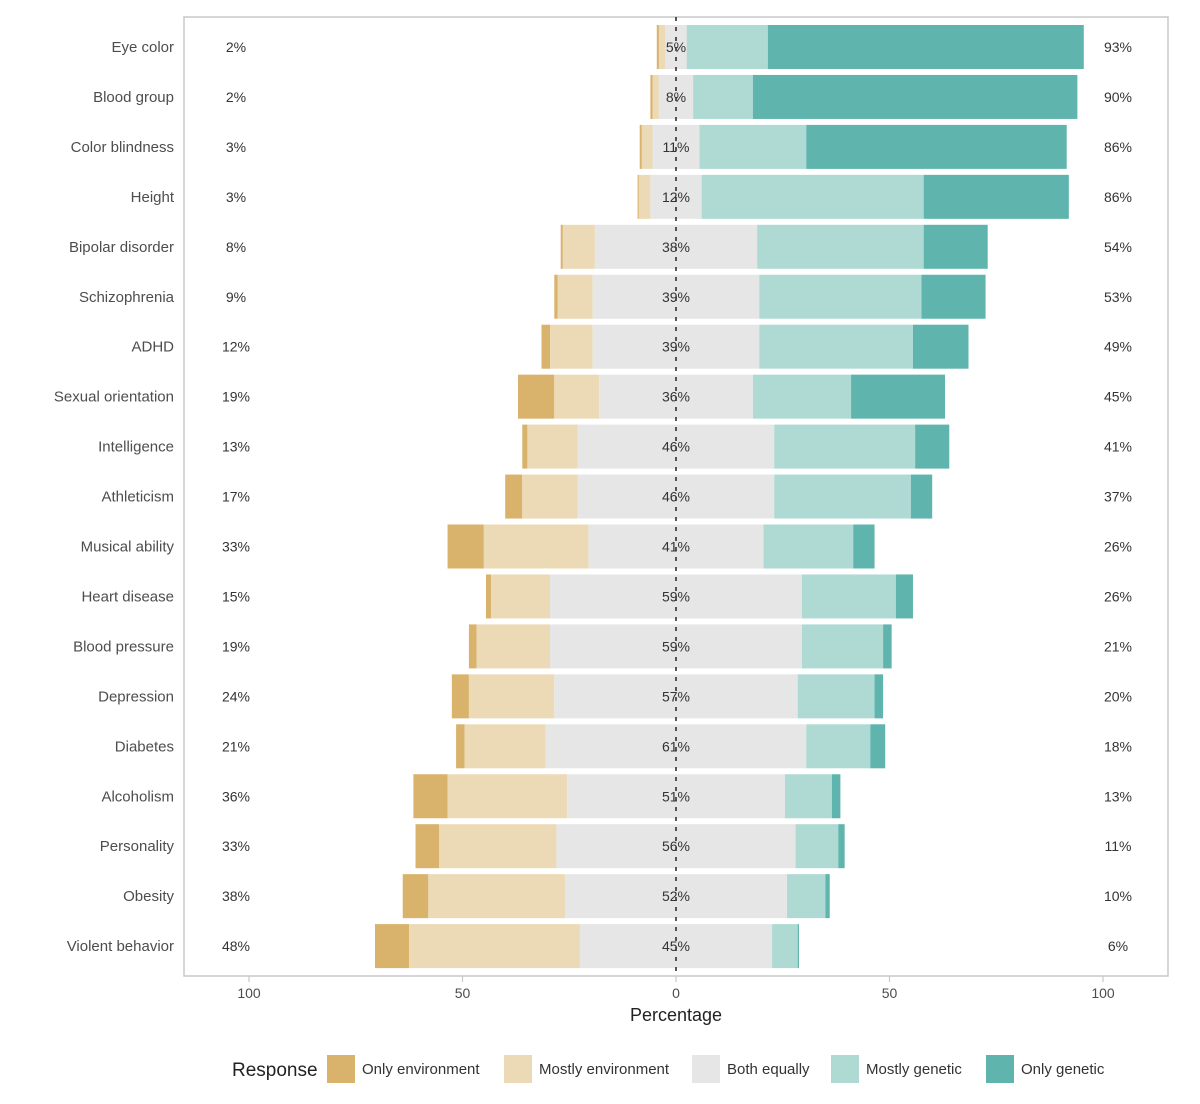 The height and width of the screenshot is (1104, 1200). Describe the element at coordinates (1118, 297) in the screenshot. I see `right-total-label: 53%` at that location.